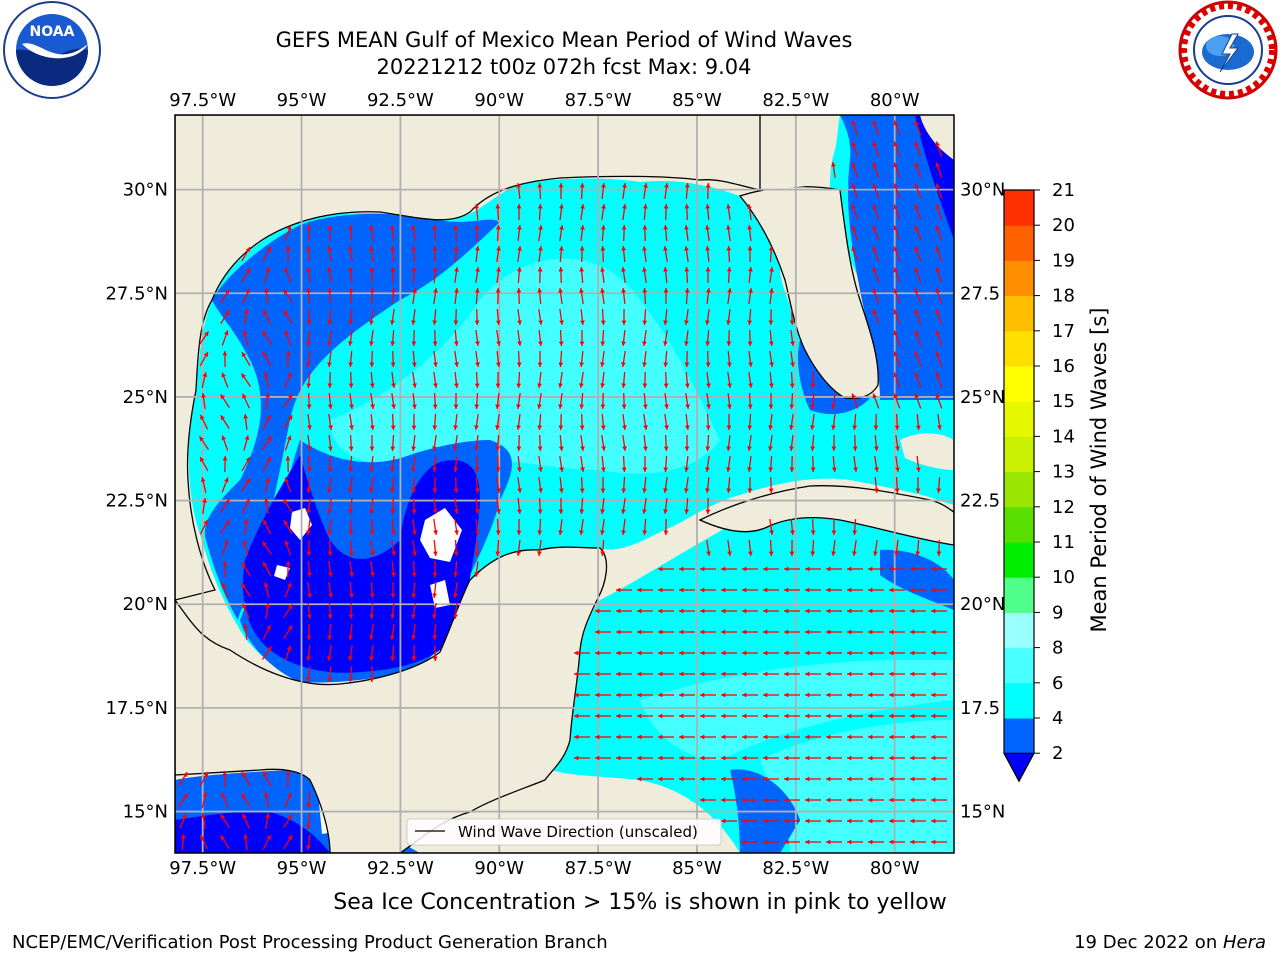  I want to click on lon-tick-label: 87.5°W, so click(598, 100).